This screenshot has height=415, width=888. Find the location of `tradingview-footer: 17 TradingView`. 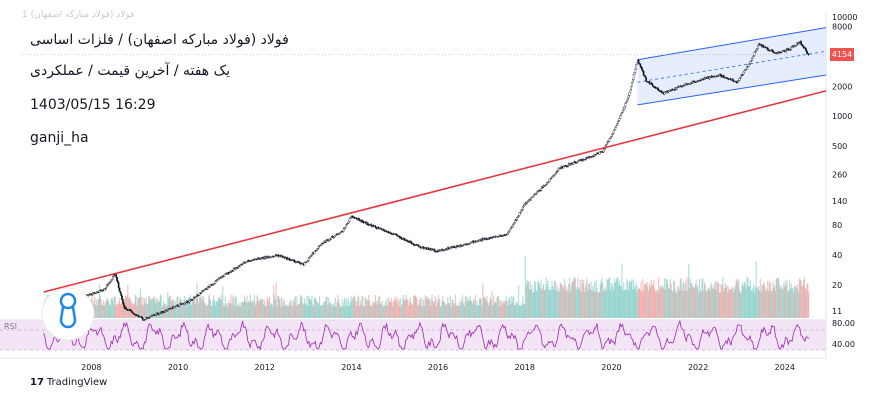

tradingview-footer: 17 TradingView is located at coordinates (68, 382).